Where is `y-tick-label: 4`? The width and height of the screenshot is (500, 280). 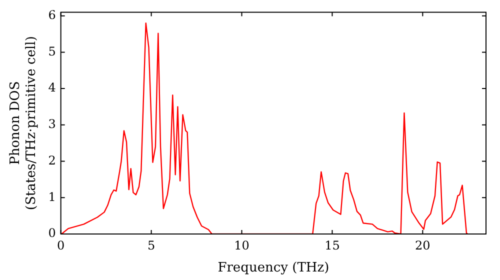 y-tick-label: 4 is located at coordinates (52, 87).